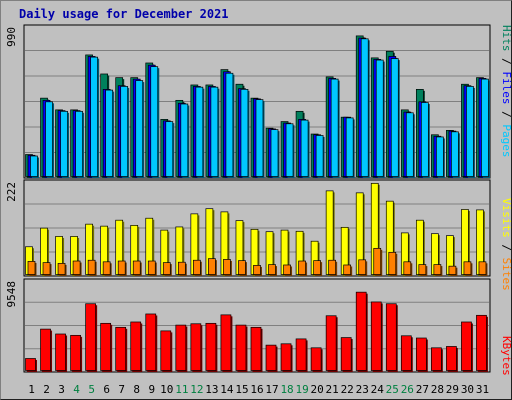  I want to click on x-tick-label-5: 5, so click(91, 389).